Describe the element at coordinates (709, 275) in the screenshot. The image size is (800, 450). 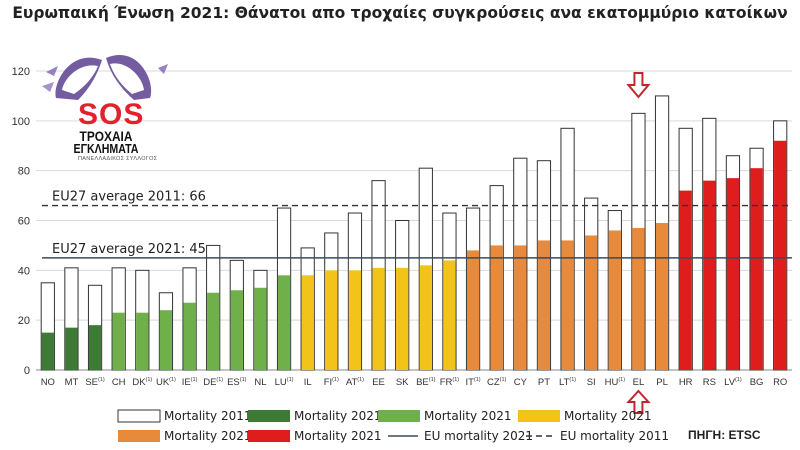
I see `bar-2021-rs` at that location.